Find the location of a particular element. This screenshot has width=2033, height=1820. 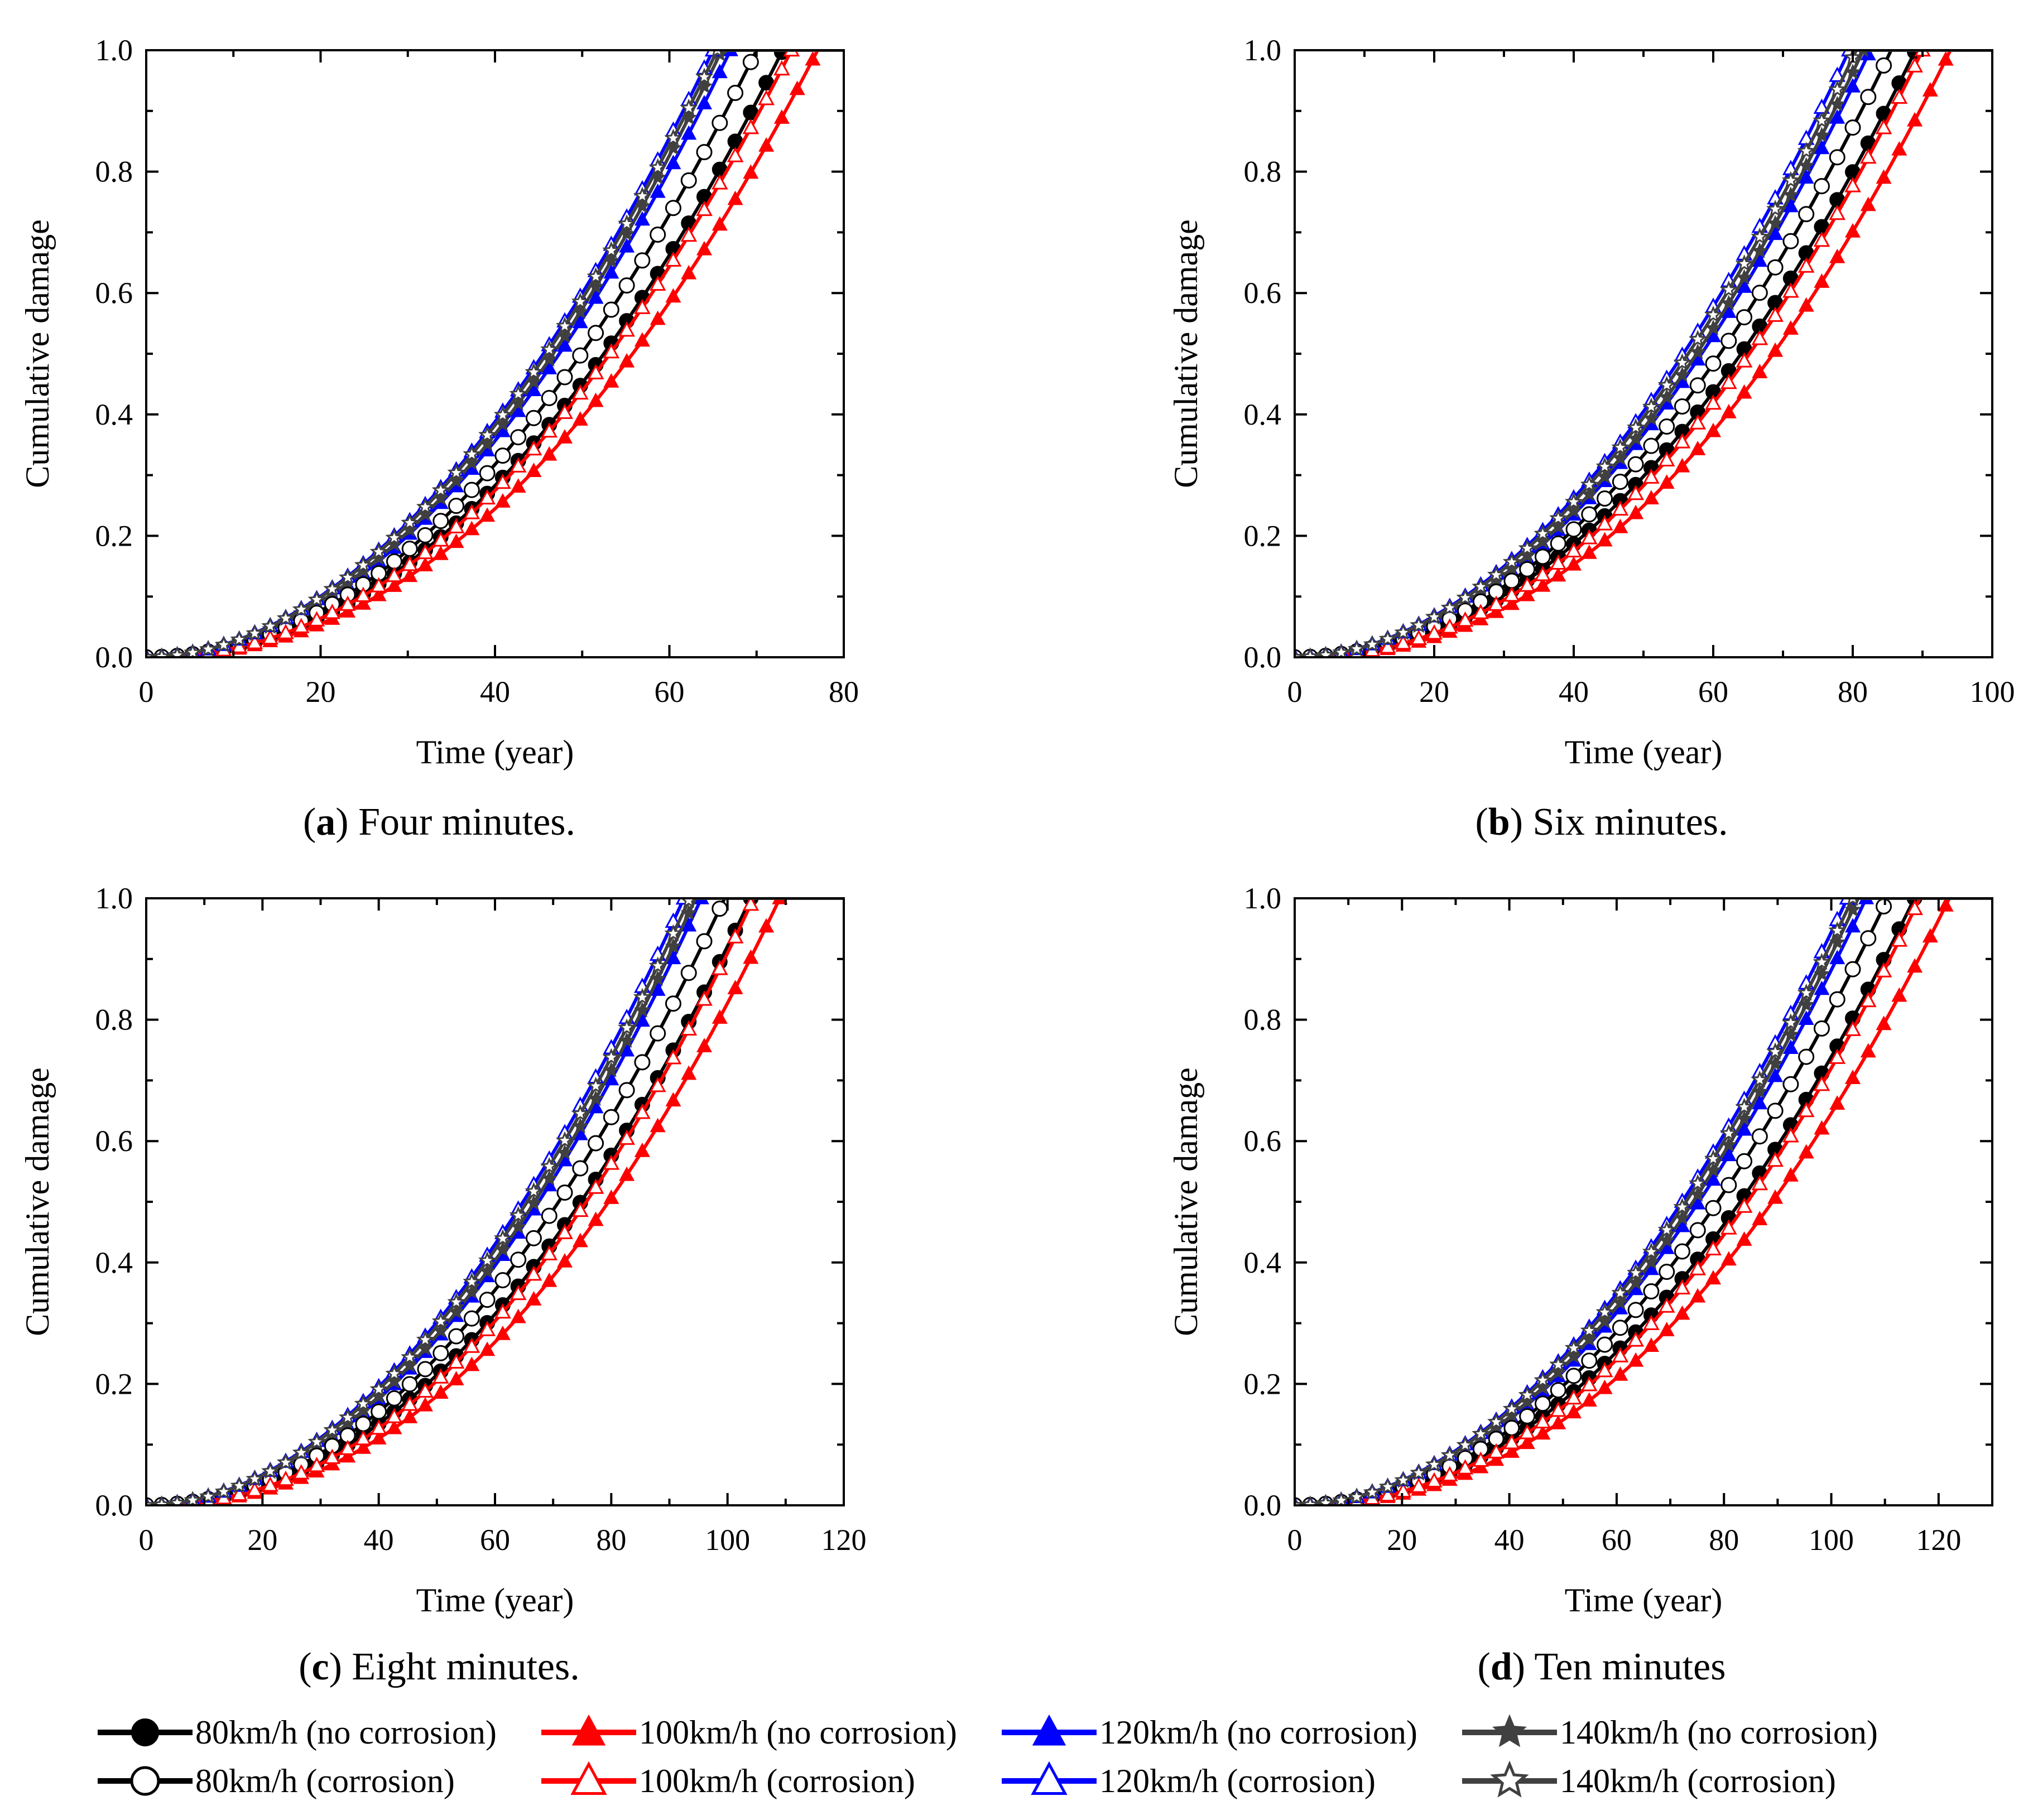

panel-caption: (b) Six minutes. is located at coordinates (1601, 822).